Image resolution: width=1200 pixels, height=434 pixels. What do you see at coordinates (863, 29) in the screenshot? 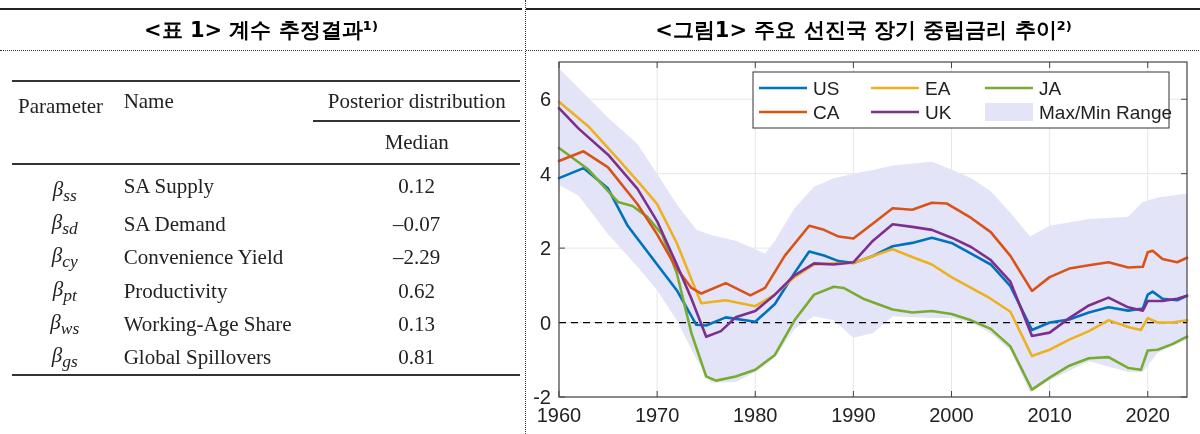
I see `chart-title: <그림1> 주요 선진국 장기 중립금리 추이²⁾` at bounding box center [863, 29].